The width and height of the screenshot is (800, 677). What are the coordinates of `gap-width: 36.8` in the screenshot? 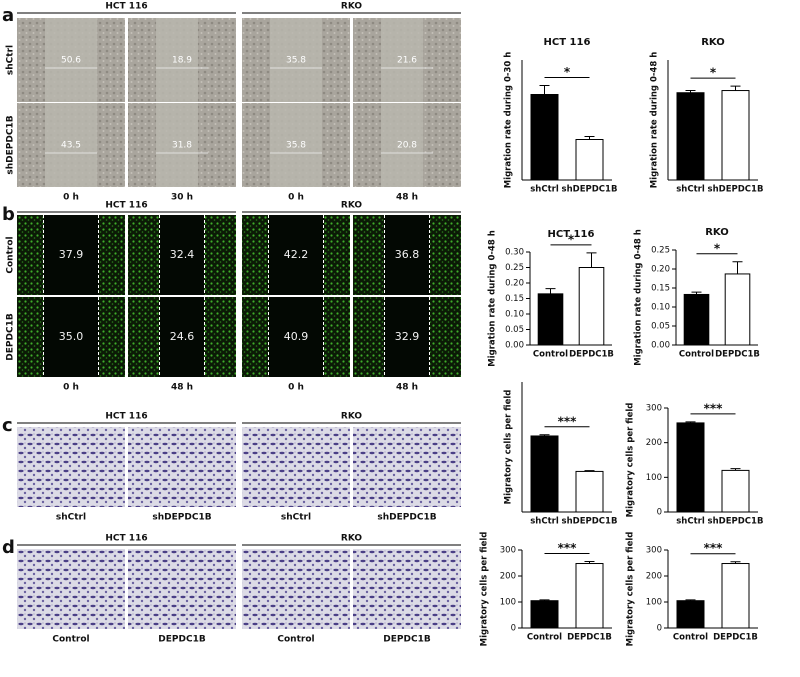 It's located at (407, 254).